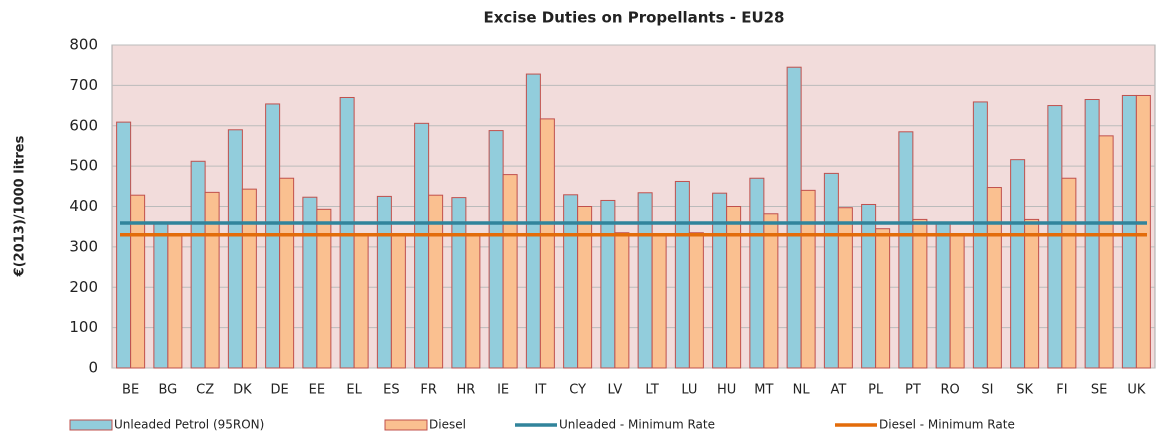  I want to click on x-tick-label: HU, so click(726, 390).